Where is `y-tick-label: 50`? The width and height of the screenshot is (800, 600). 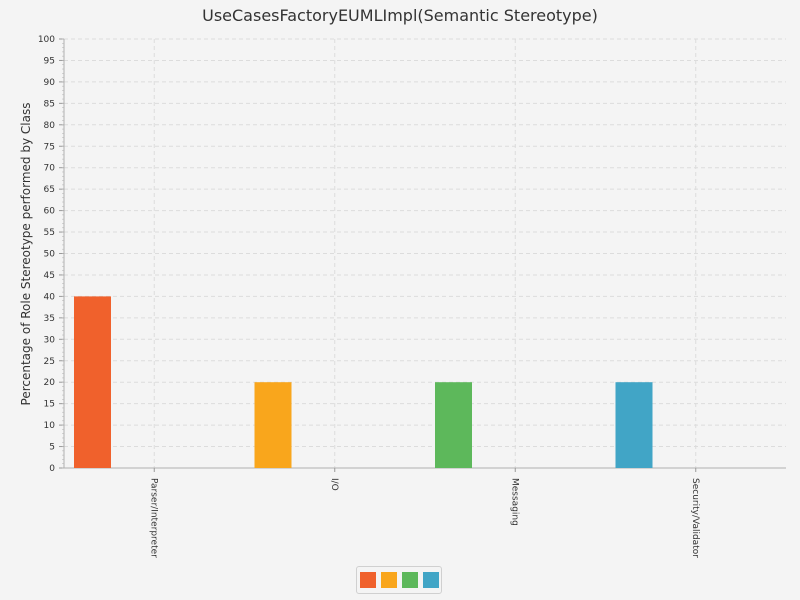
y-tick-label: 50 is located at coordinates (50, 255).